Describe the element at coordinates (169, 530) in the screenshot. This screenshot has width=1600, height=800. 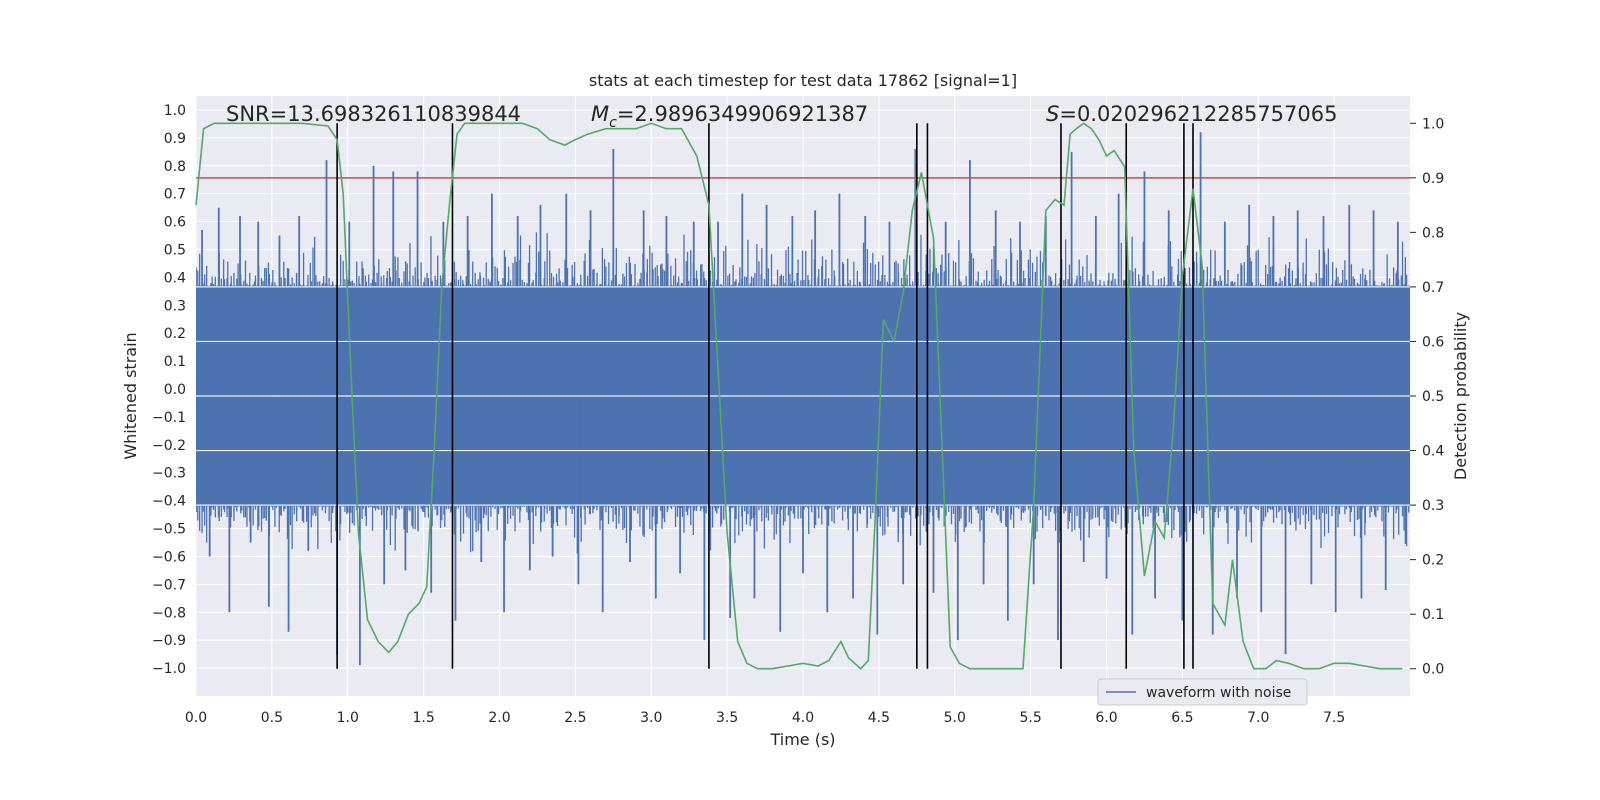
I see `y-tick-label: −0.5` at that location.